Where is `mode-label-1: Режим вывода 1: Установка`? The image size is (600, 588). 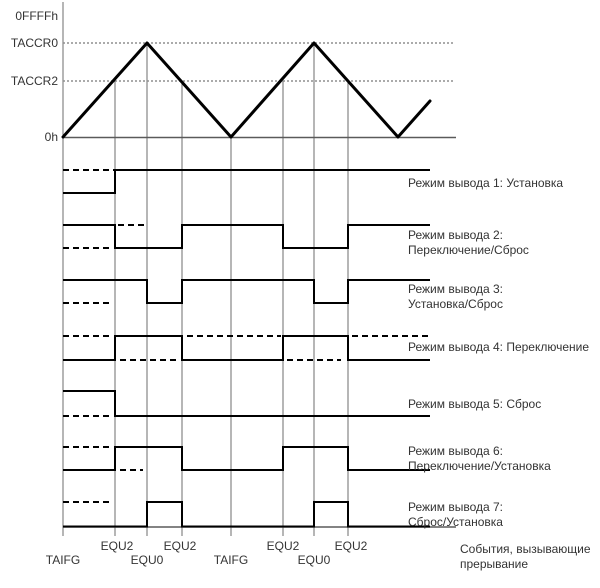 mode-label-1: Режим вывода 1: Установка is located at coordinates (485, 183).